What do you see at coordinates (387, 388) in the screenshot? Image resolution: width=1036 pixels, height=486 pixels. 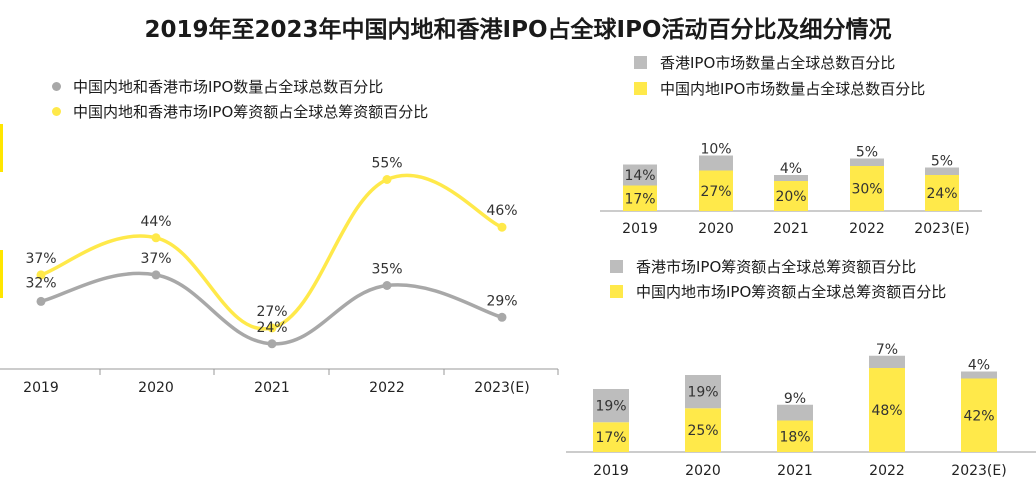 I see `line-chart-x-tick-label: 2022` at bounding box center [387, 388].